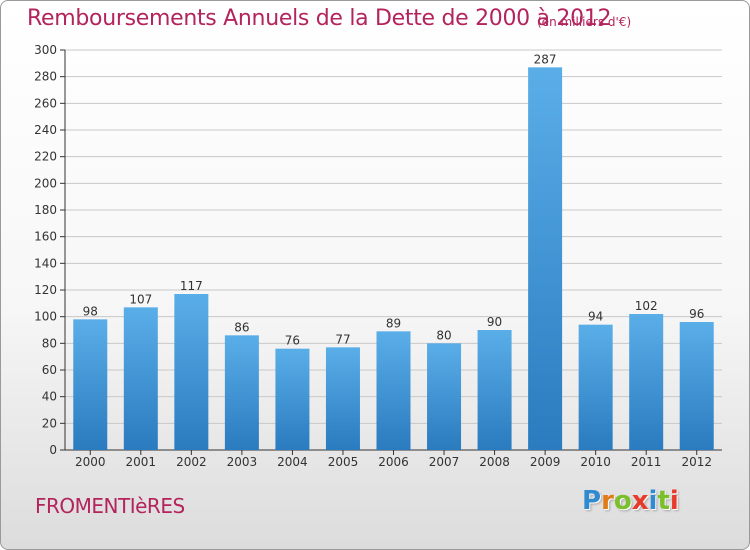 This screenshot has width=750, height=550. What do you see at coordinates (444, 462) in the screenshot?
I see `x-tick-label-2007: 2007` at bounding box center [444, 462].